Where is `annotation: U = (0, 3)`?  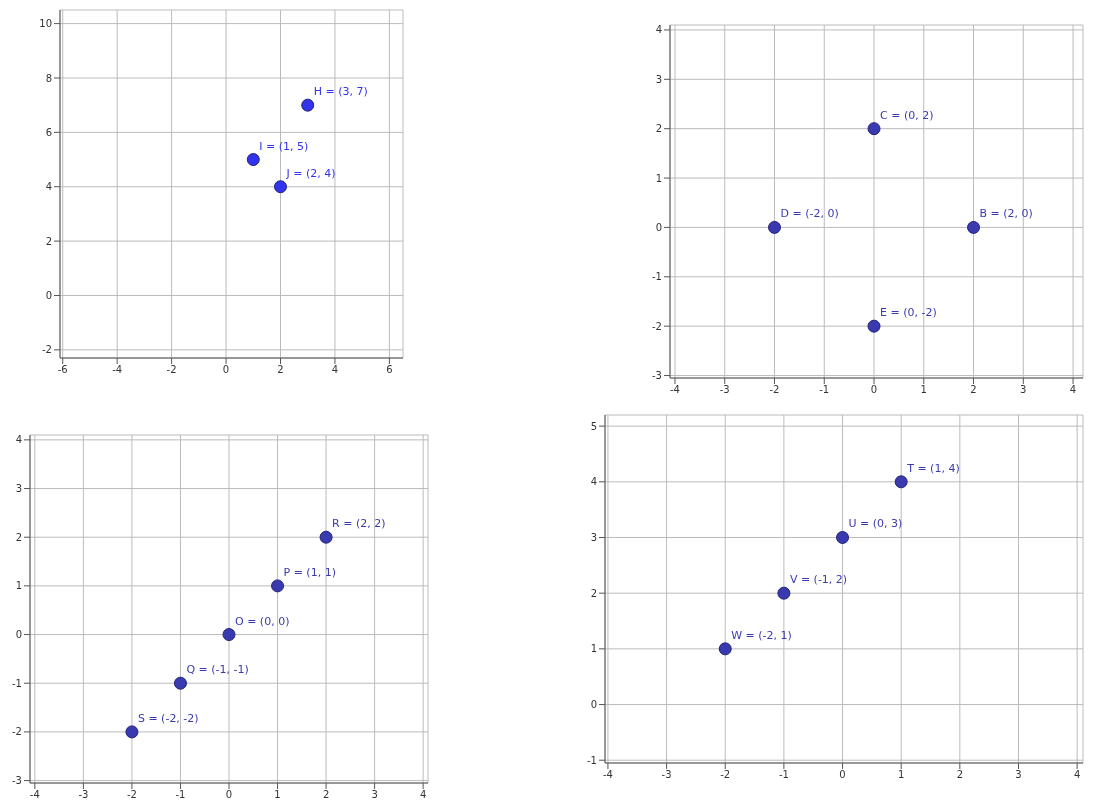
annotation: U = (0, 3) is located at coordinates (875, 524).